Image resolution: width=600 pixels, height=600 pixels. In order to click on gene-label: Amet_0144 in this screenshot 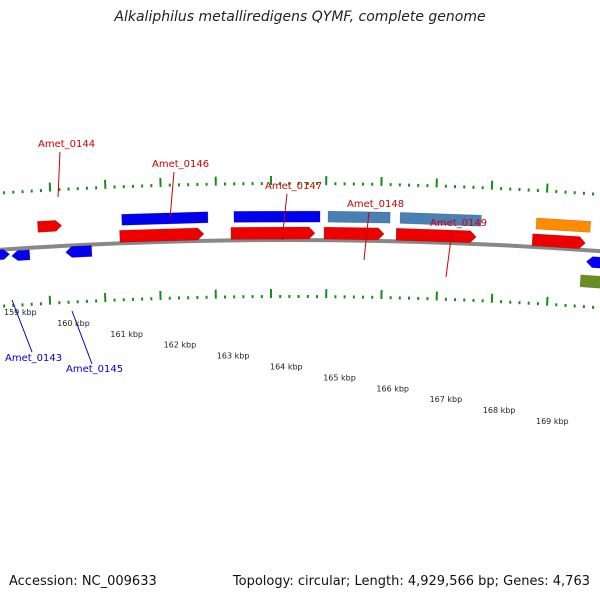, I will do `click(66, 144)`.